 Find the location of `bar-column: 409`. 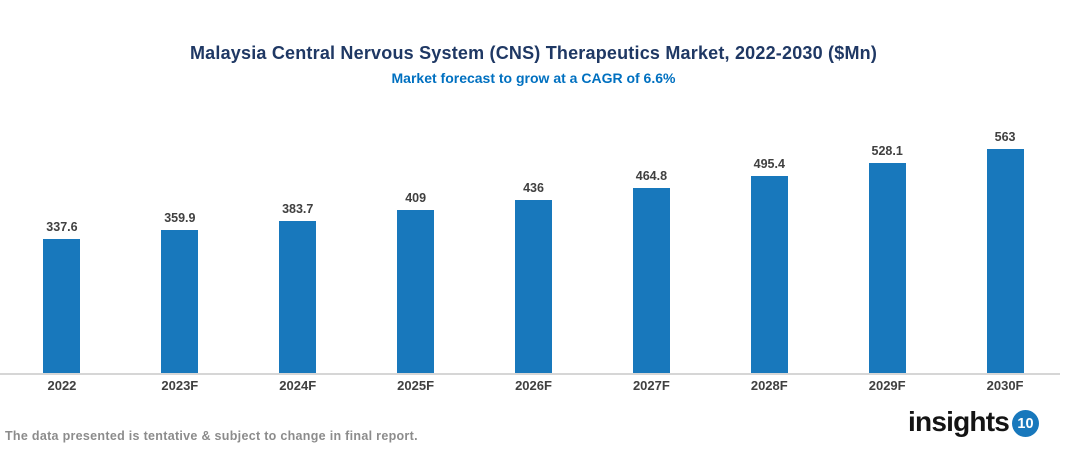

bar-column: 409 is located at coordinates (416, 282).